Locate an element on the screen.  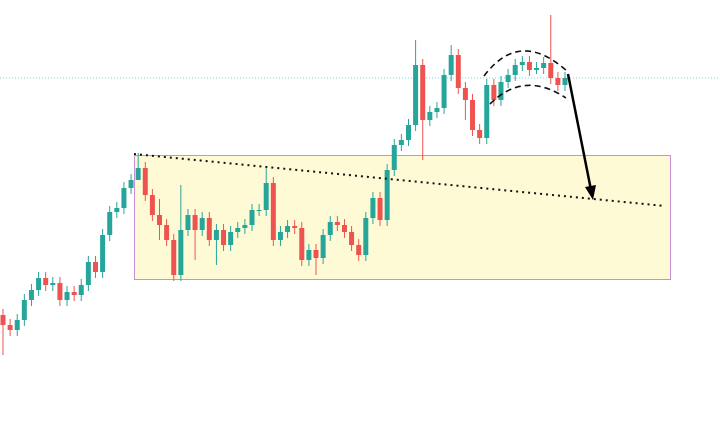
arrow-head is located at coordinates (590, 192).